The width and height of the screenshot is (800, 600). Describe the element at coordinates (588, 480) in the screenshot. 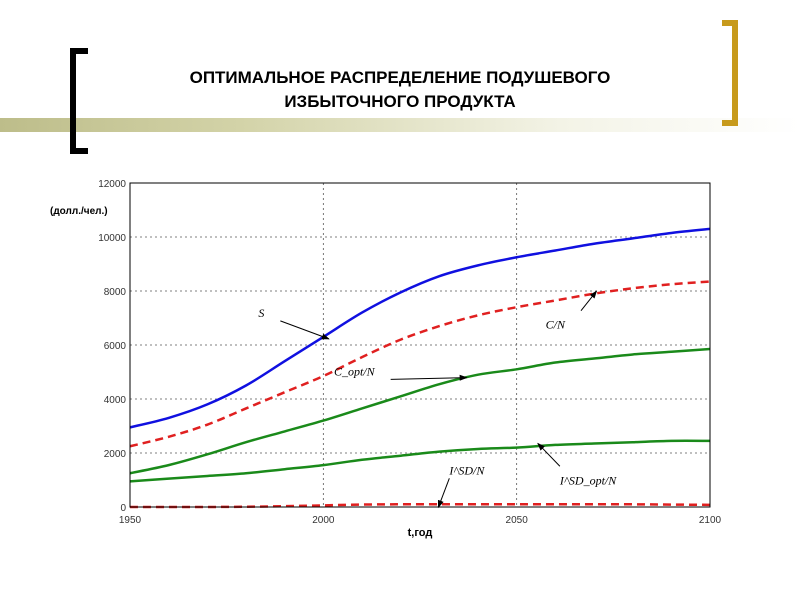

I see `annotation-label: I^SD_opt/N` at that location.